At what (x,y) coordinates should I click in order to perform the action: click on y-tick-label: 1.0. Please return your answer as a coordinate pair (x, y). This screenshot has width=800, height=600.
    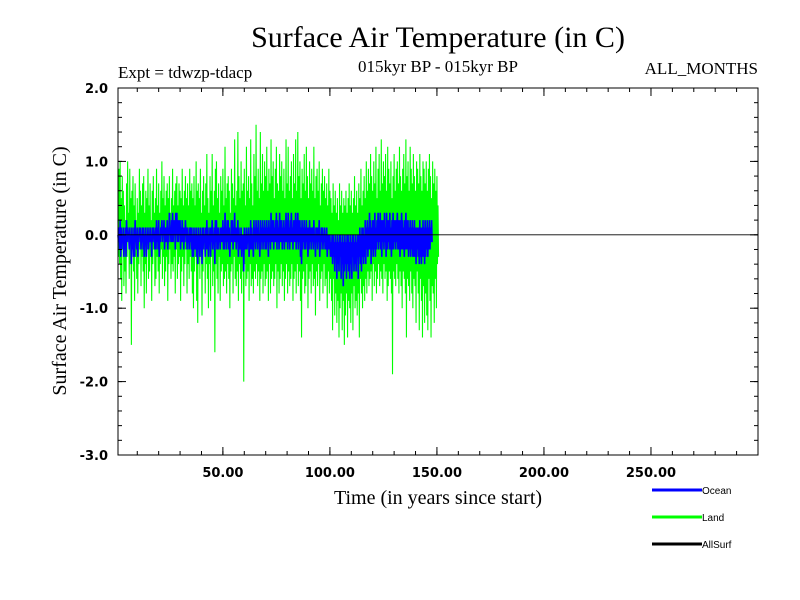
    Looking at the image, I should click on (96, 162).